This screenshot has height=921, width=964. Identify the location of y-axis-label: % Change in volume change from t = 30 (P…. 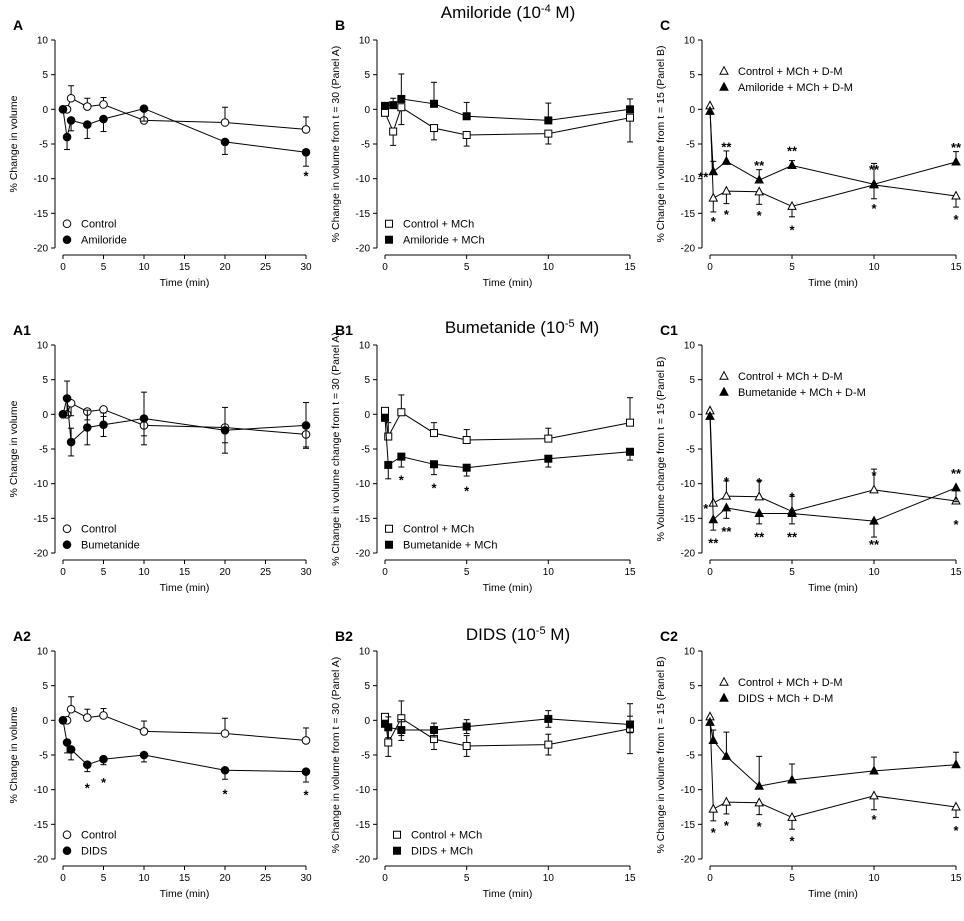
(336, 449).